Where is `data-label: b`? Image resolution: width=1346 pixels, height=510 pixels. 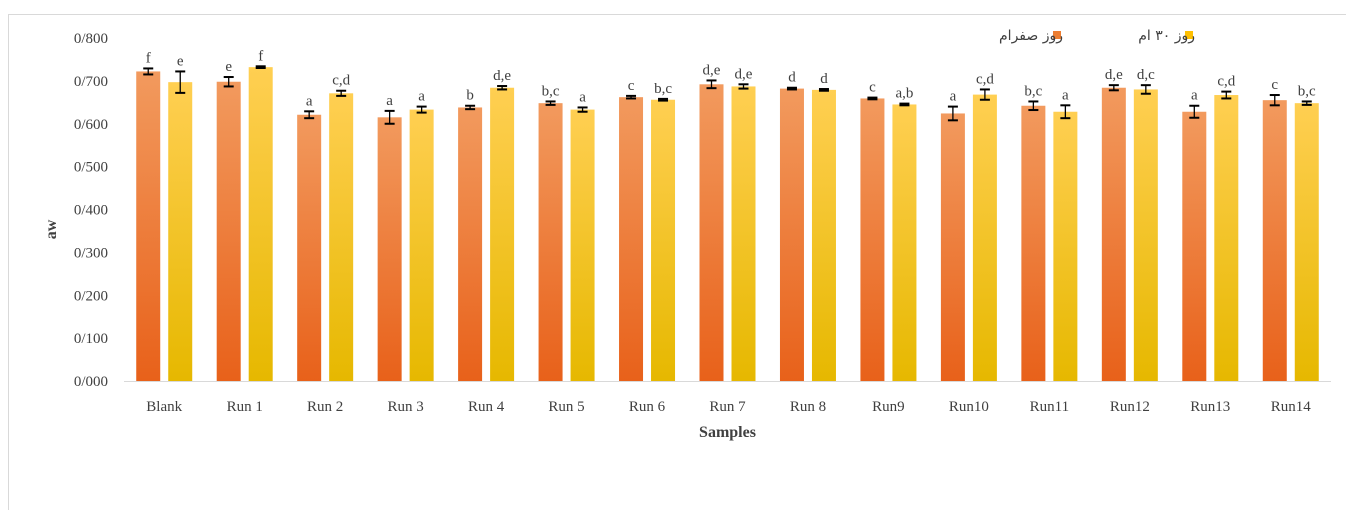 data-label: b is located at coordinates (470, 96).